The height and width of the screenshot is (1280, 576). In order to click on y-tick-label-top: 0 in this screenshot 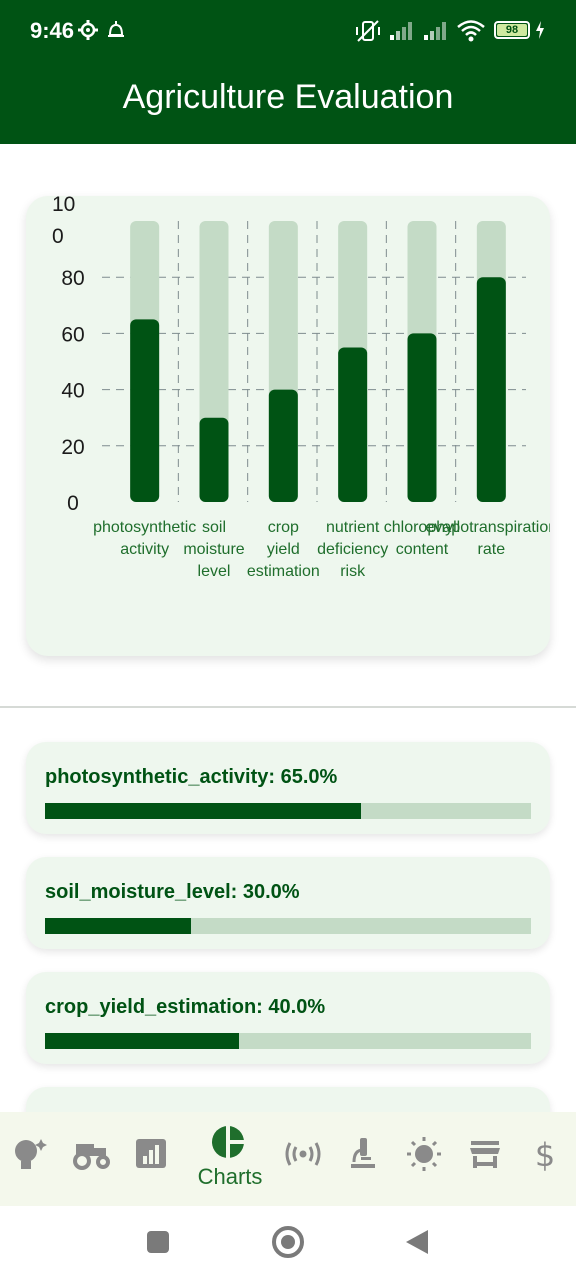, I will do `click(58, 236)`.